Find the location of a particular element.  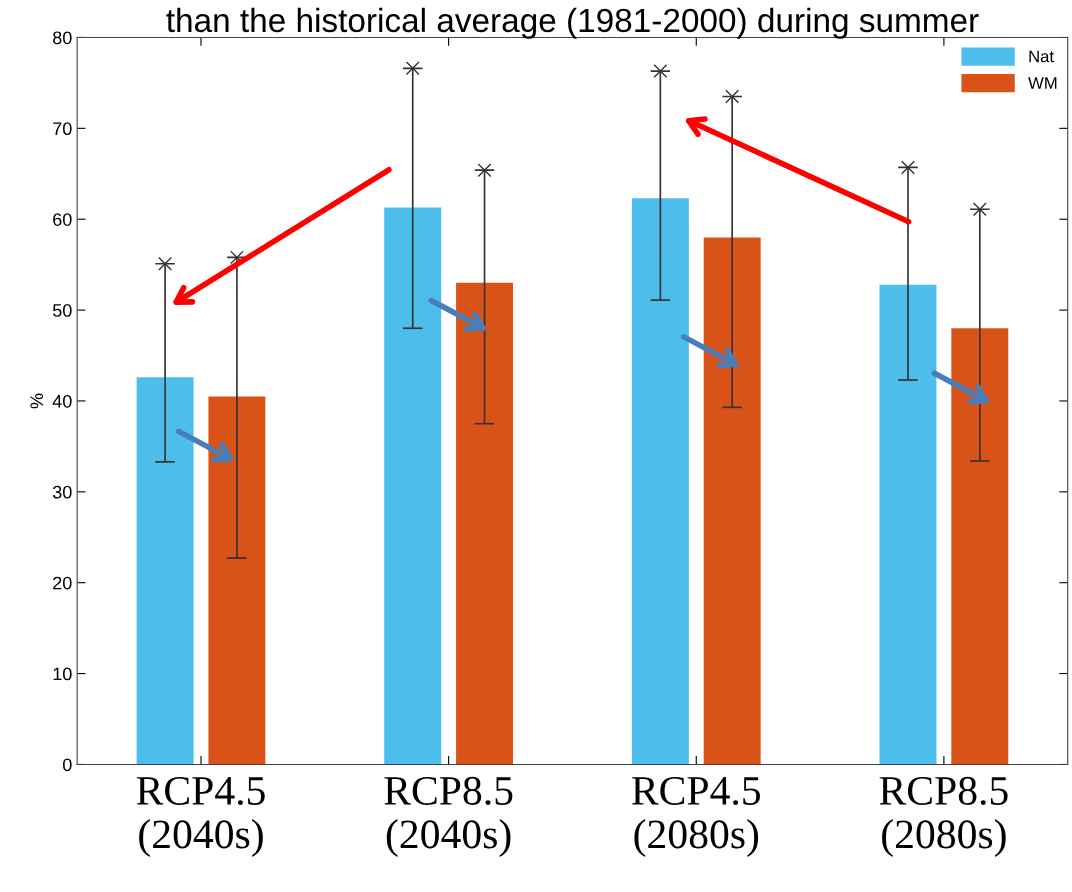

y-tick-label: 10 is located at coordinates (62, 674).